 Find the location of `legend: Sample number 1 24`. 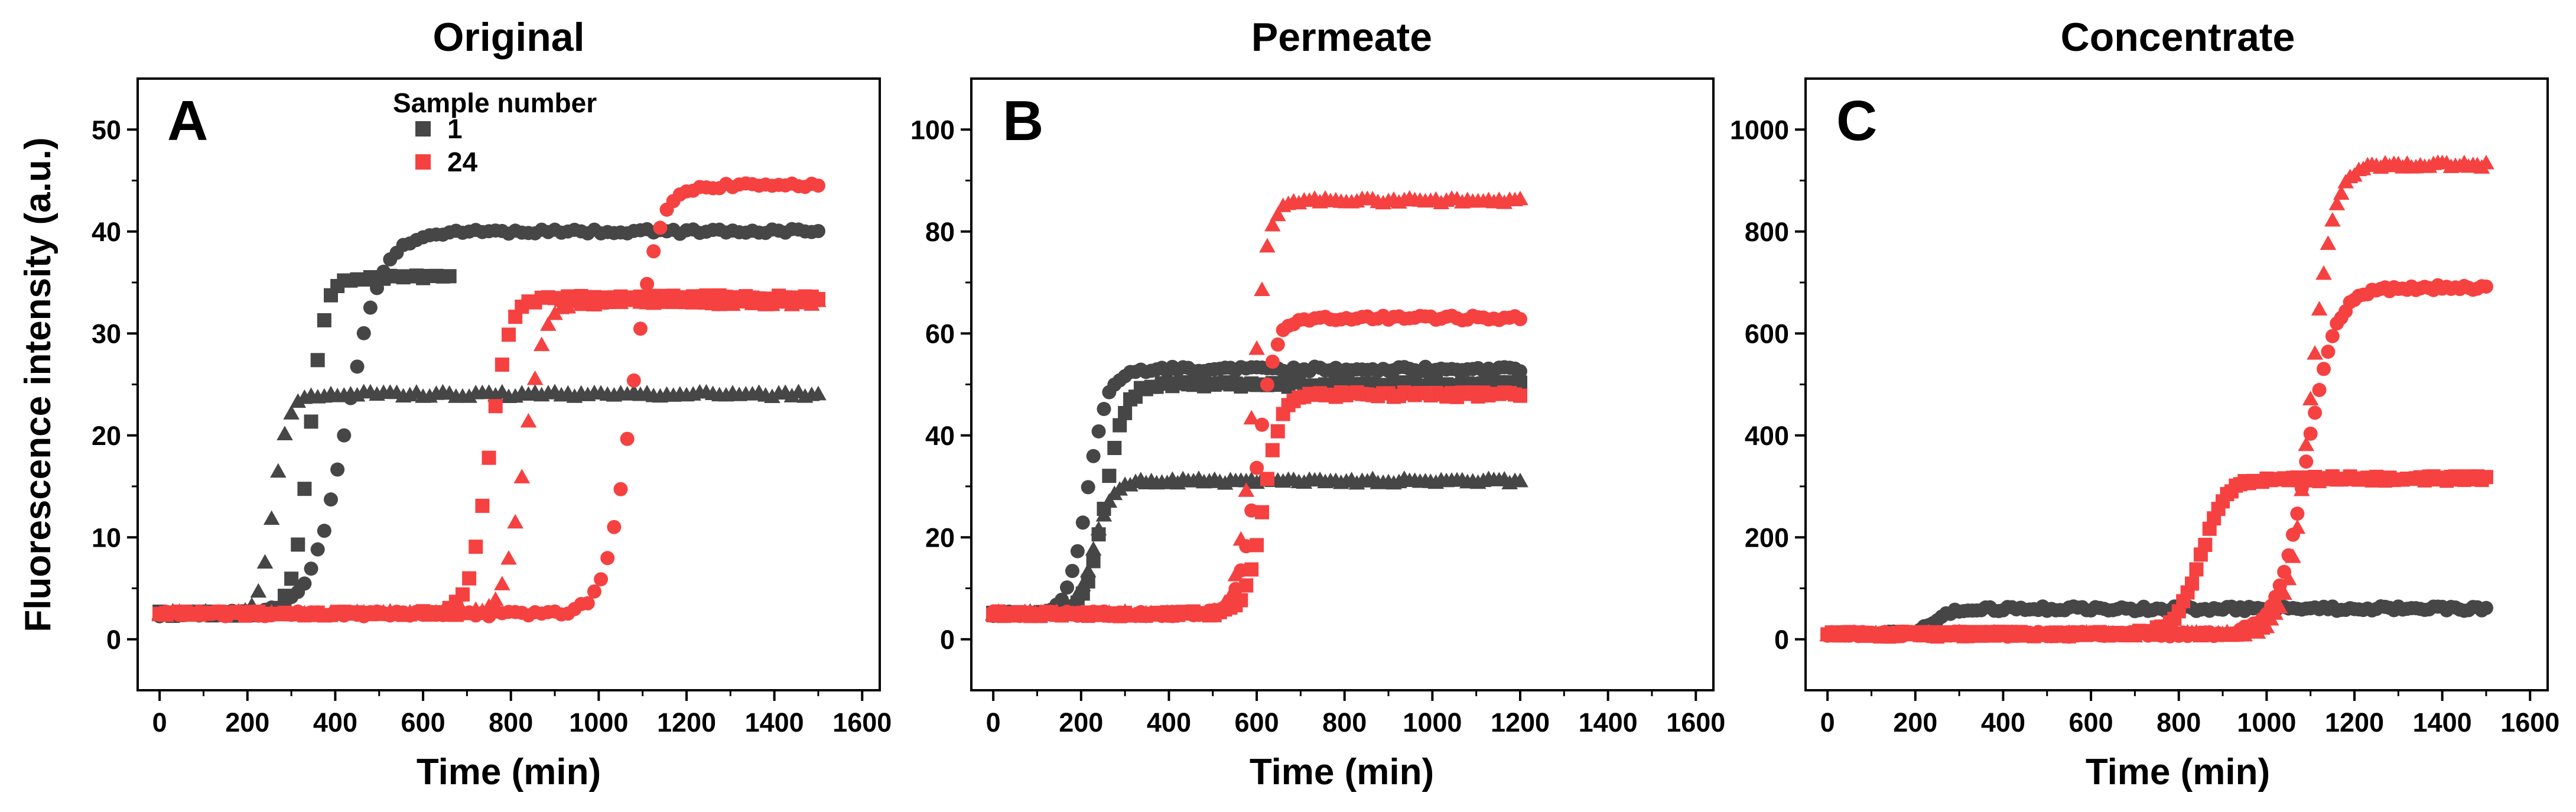

legend: Sample number 1 24 is located at coordinates (495, 132).